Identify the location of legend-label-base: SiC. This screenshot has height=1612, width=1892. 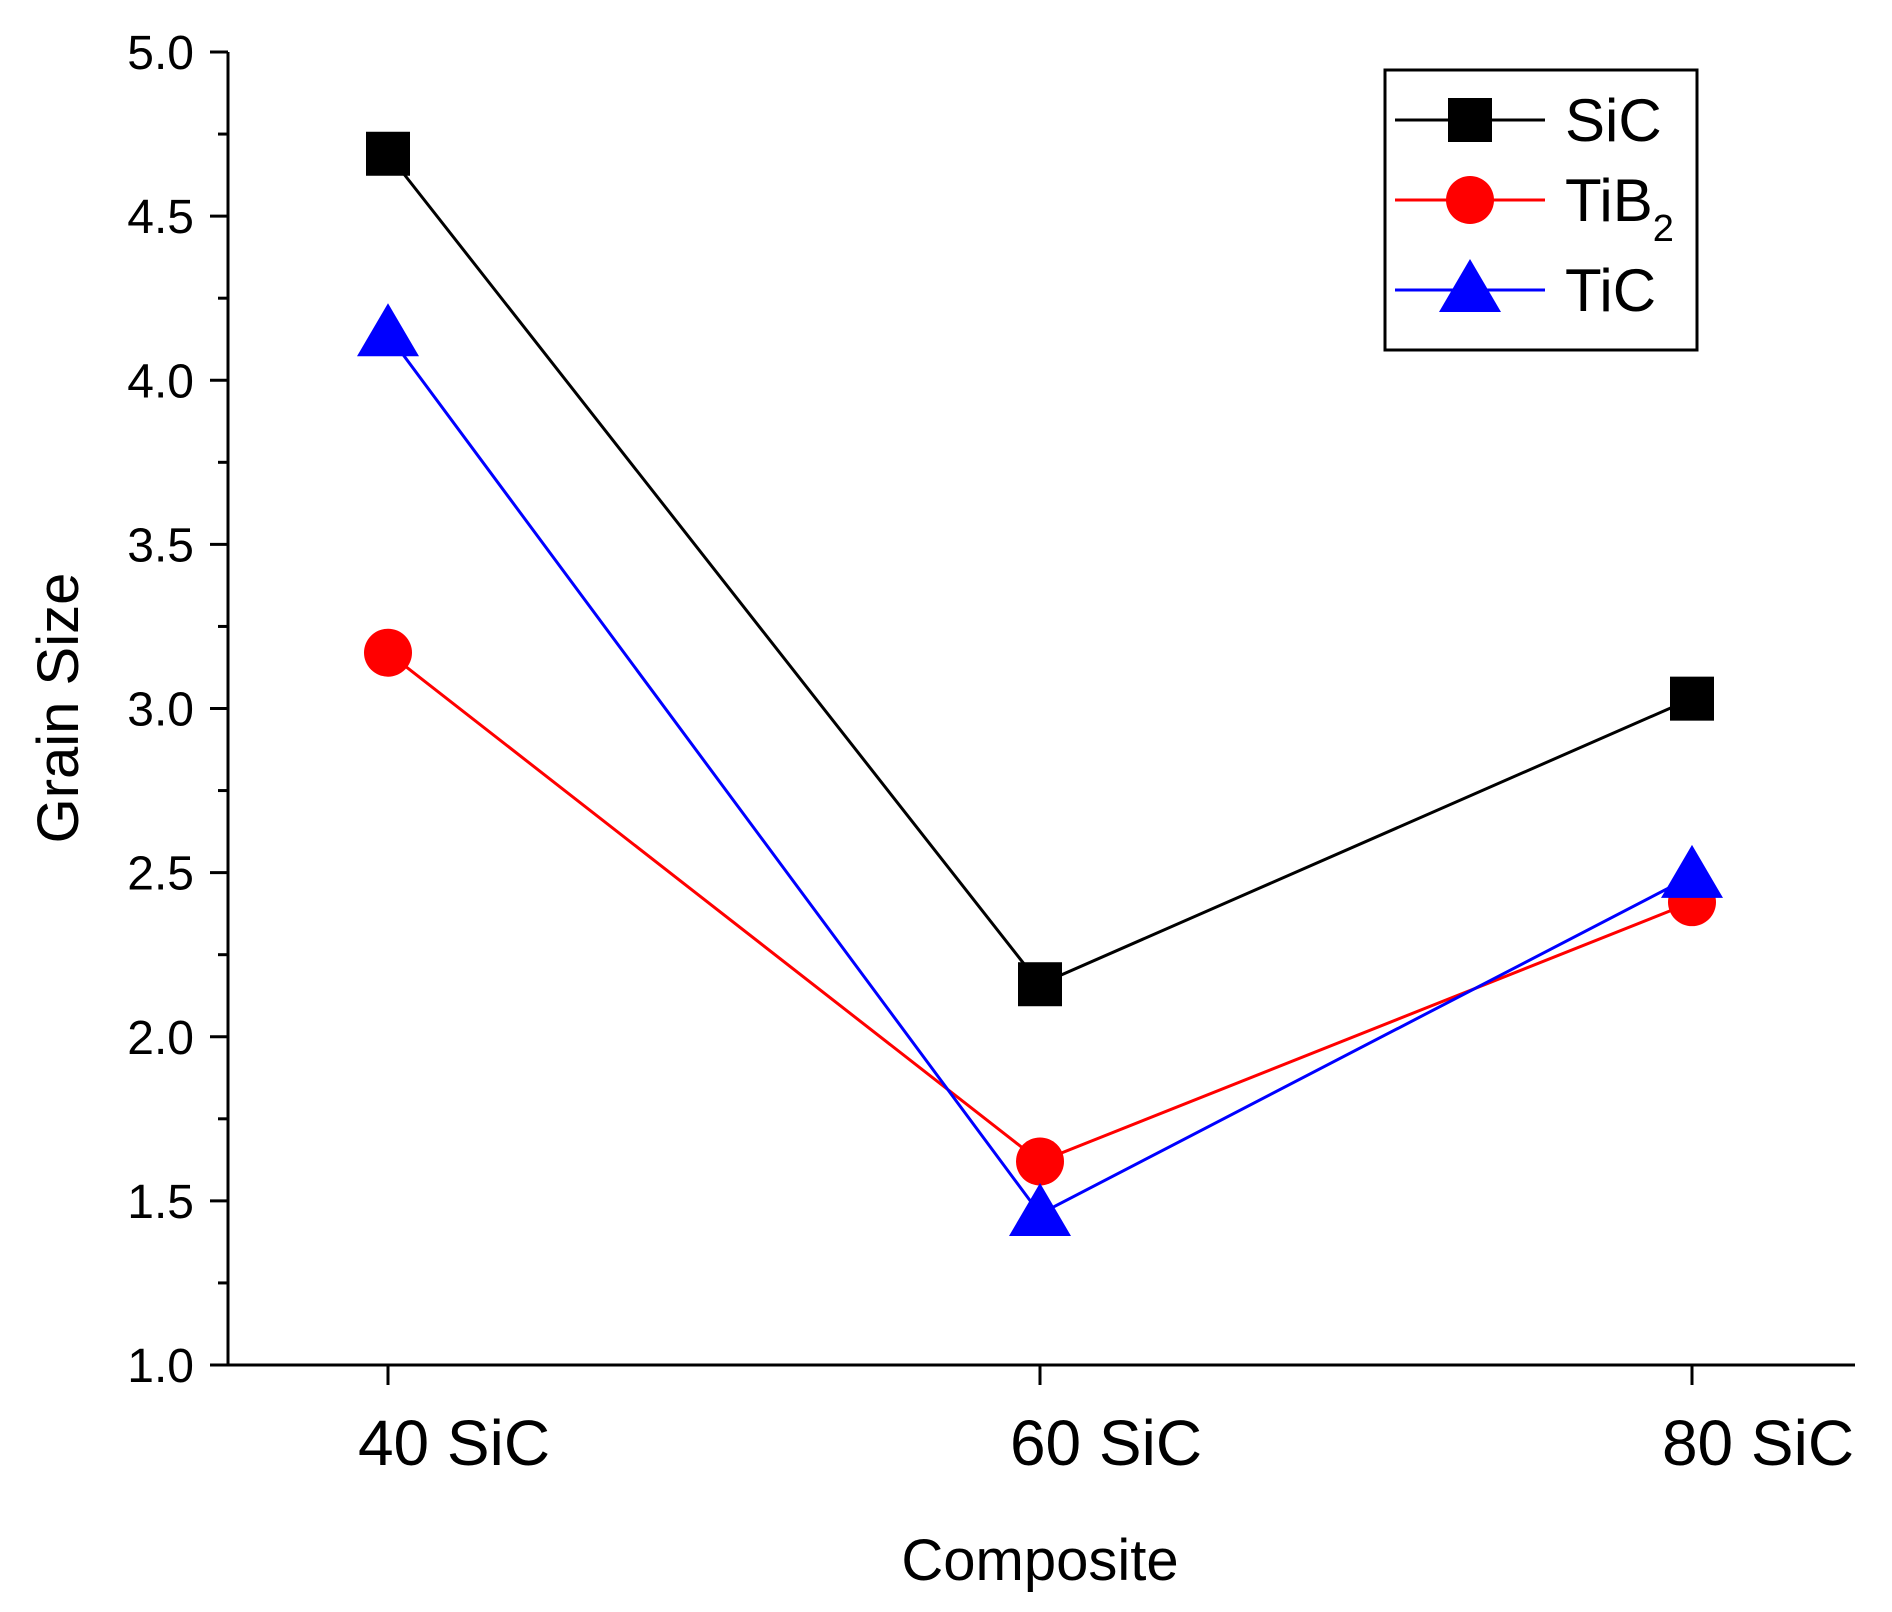
(1613, 120).